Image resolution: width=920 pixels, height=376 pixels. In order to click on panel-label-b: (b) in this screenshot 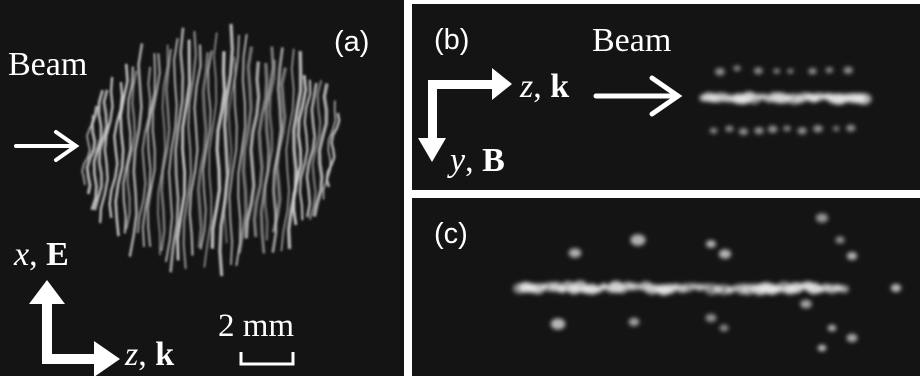, I will do `click(452, 40)`.